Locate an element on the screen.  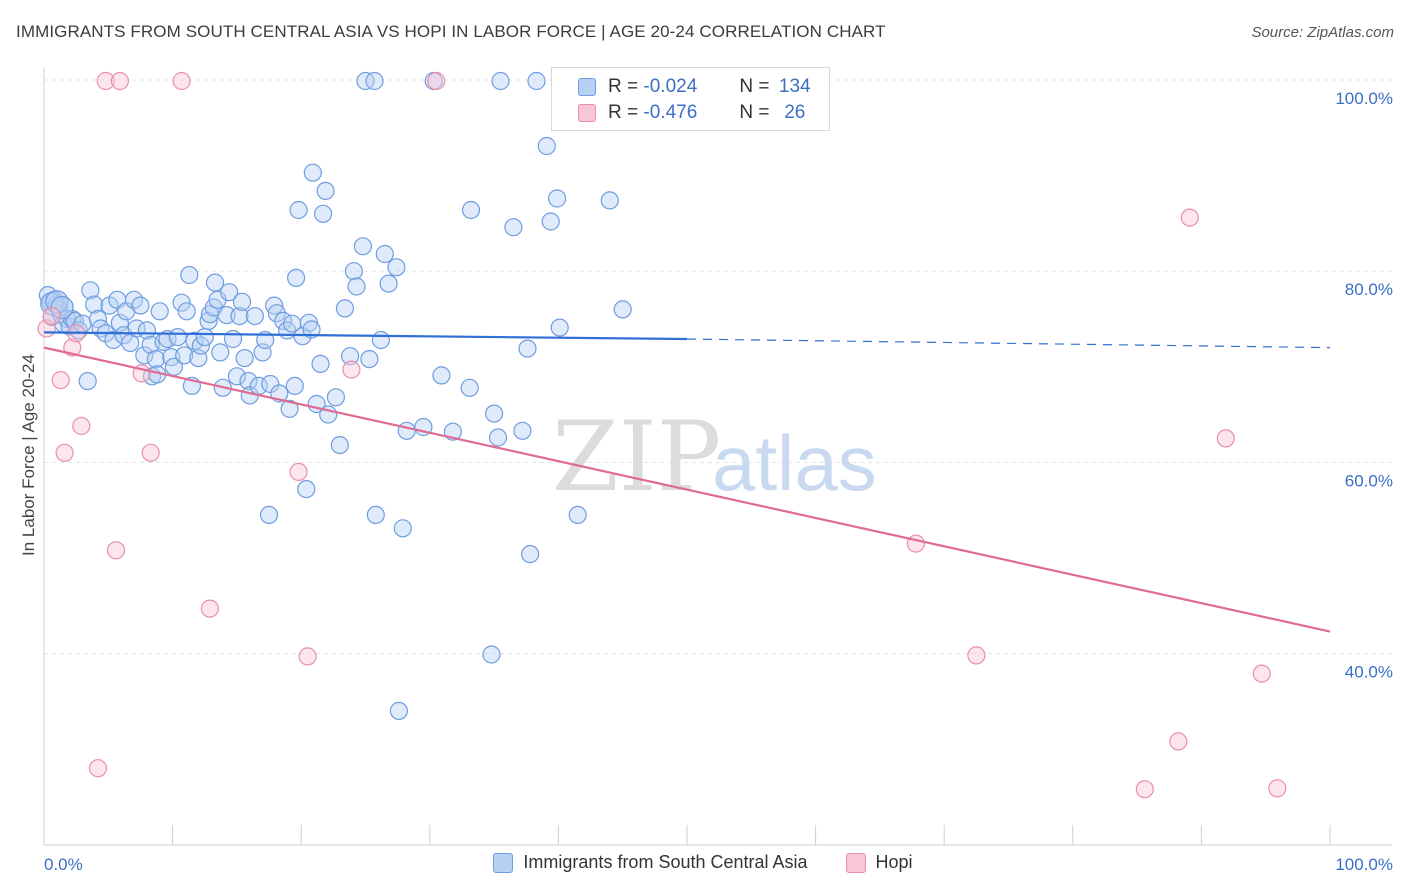
legend-label: Hopi is located at coordinates (894, 862).